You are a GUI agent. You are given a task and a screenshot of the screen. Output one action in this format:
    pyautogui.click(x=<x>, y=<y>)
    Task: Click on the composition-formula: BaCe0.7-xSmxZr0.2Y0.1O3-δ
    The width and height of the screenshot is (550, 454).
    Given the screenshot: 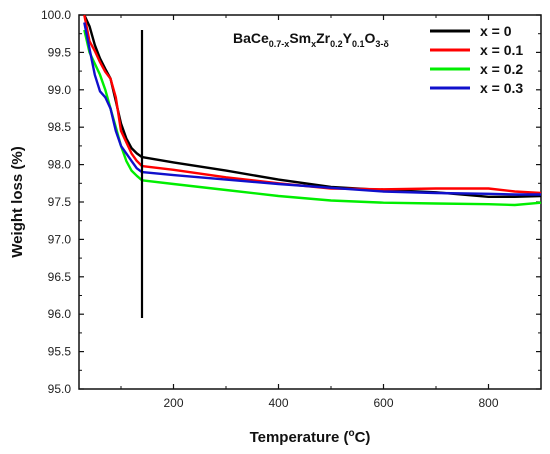 What is the action you would take?
    pyautogui.click(x=311, y=39)
    